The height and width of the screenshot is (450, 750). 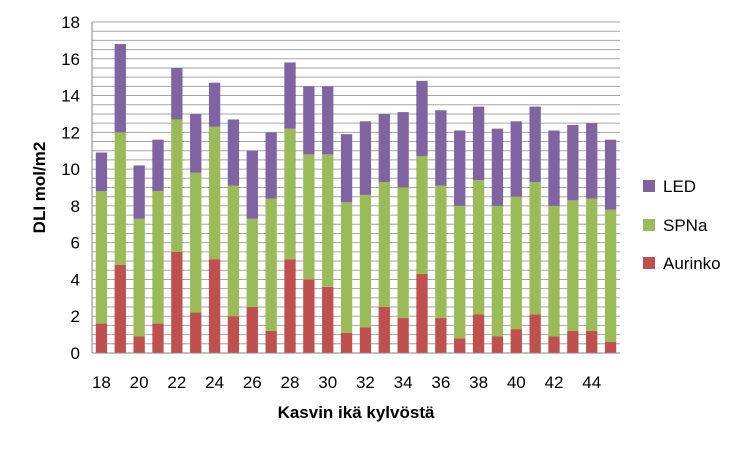 I want to click on x-tick-label: 40, so click(x=516, y=382).